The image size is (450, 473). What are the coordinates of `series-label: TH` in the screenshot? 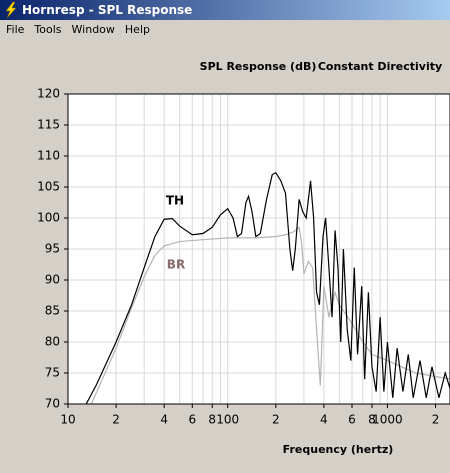 It's located at (175, 201).